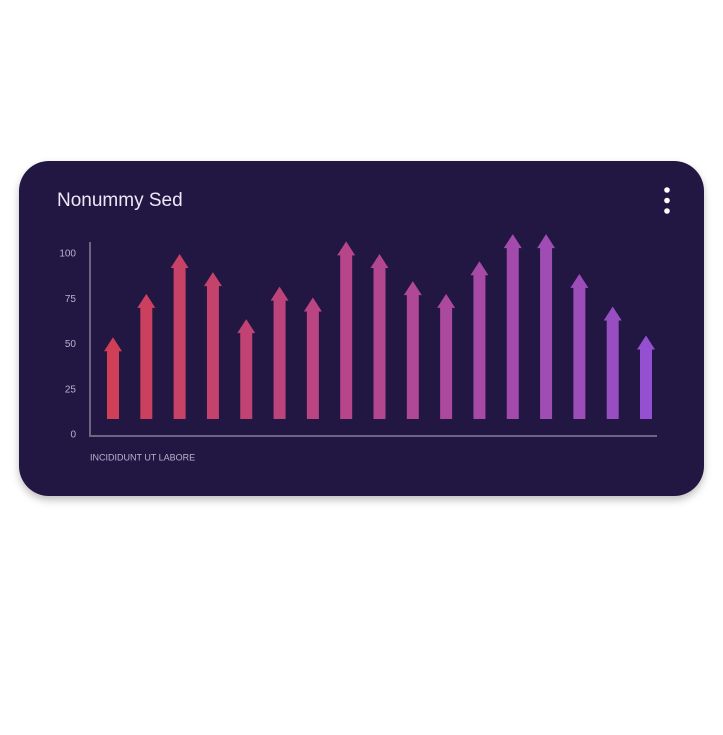  Describe the element at coordinates (73, 435) in the screenshot. I see `y-tick-label: 0` at that location.